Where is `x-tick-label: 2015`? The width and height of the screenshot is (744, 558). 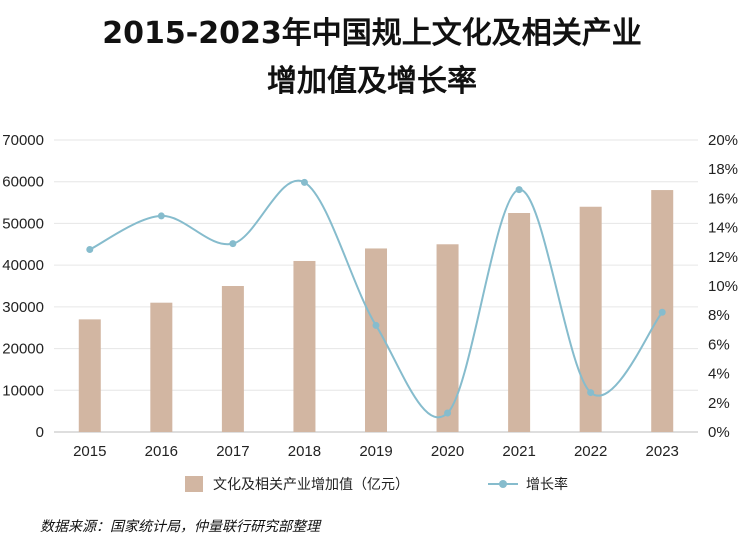 x-tick-label: 2015 is located at coordinates (89, 451).